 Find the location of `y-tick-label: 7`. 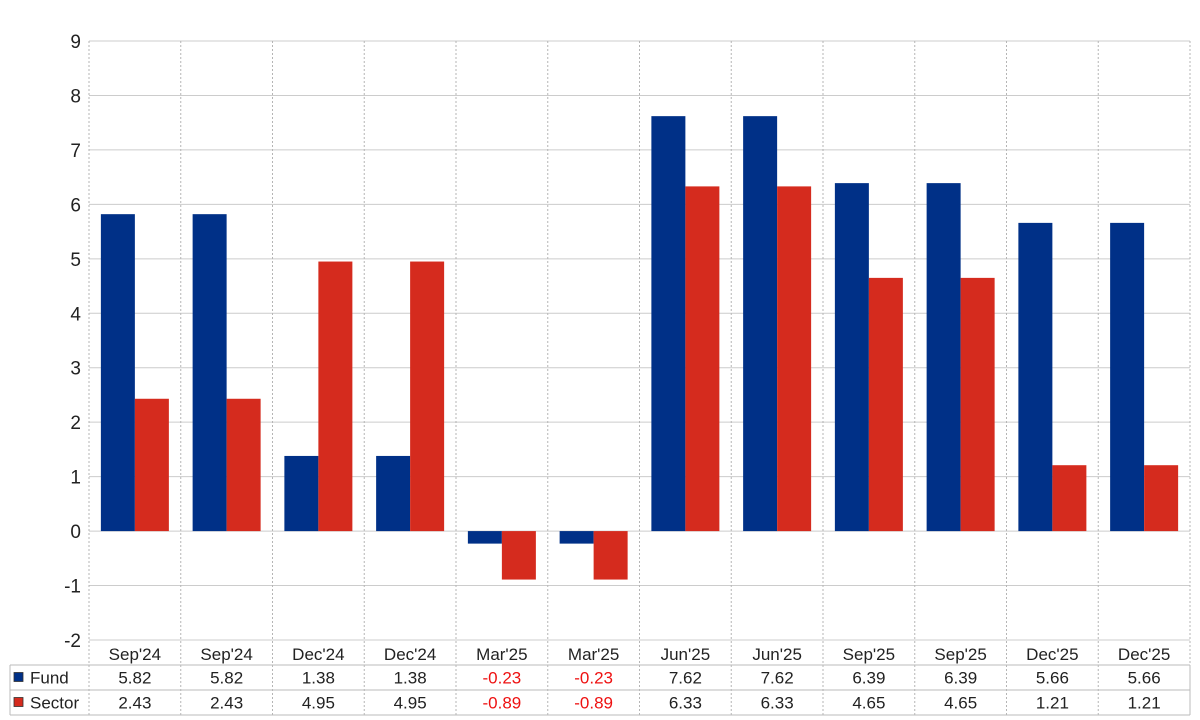

y-tick-label: 7 is located at coordinates (75, 151).